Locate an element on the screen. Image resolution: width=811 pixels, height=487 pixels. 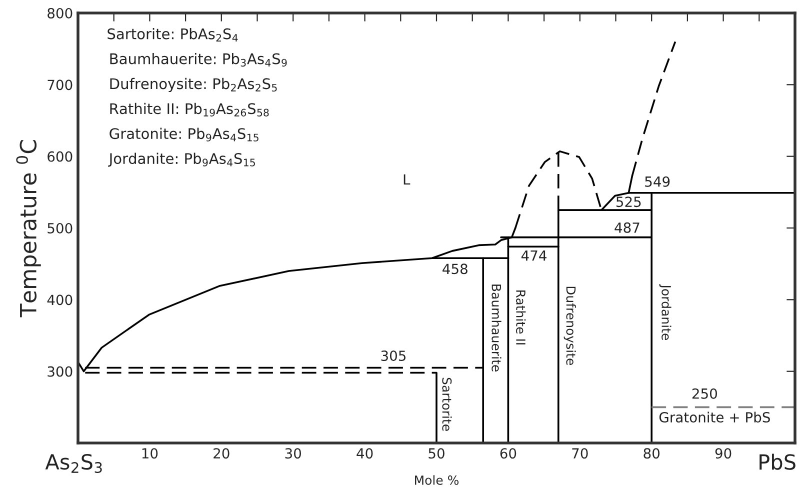
annotation: 549 is located at coordinates (657, 181).